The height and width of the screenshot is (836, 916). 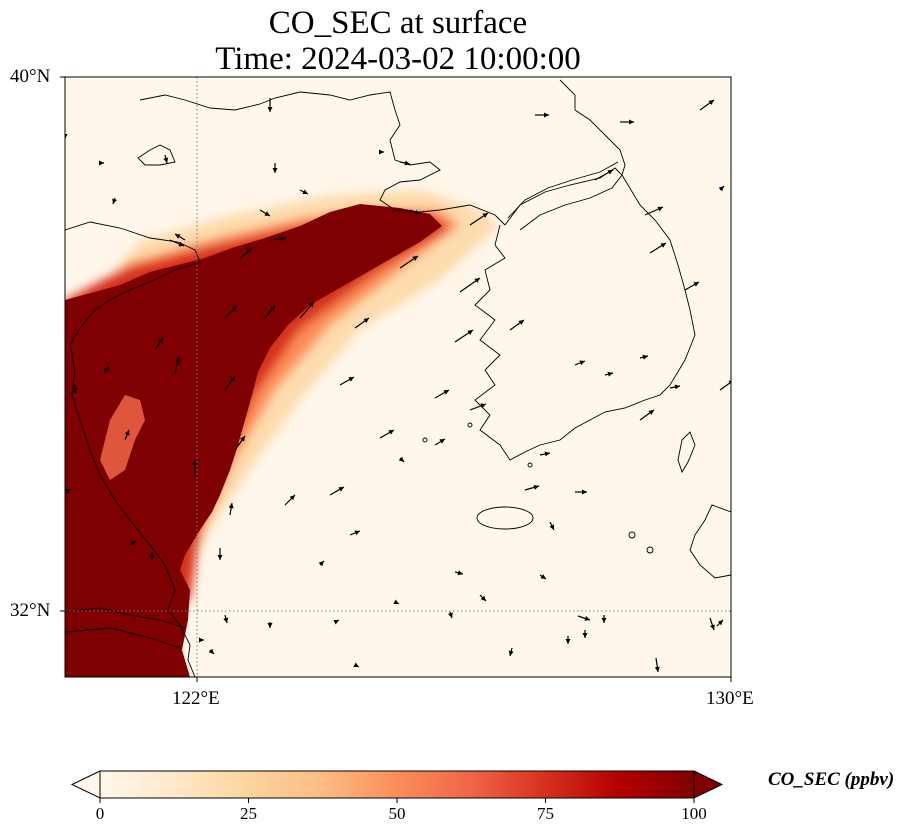 I want to click on figure-title: CO_SEC at surface, so click(x=398, y=23).